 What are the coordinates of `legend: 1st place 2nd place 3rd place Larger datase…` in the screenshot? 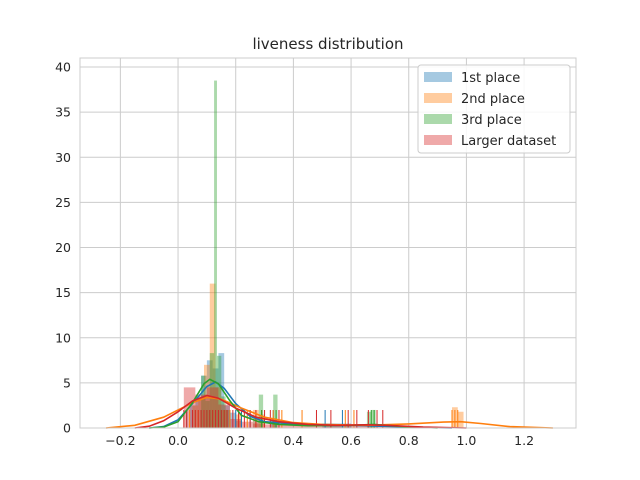 It's located at (494, 109).